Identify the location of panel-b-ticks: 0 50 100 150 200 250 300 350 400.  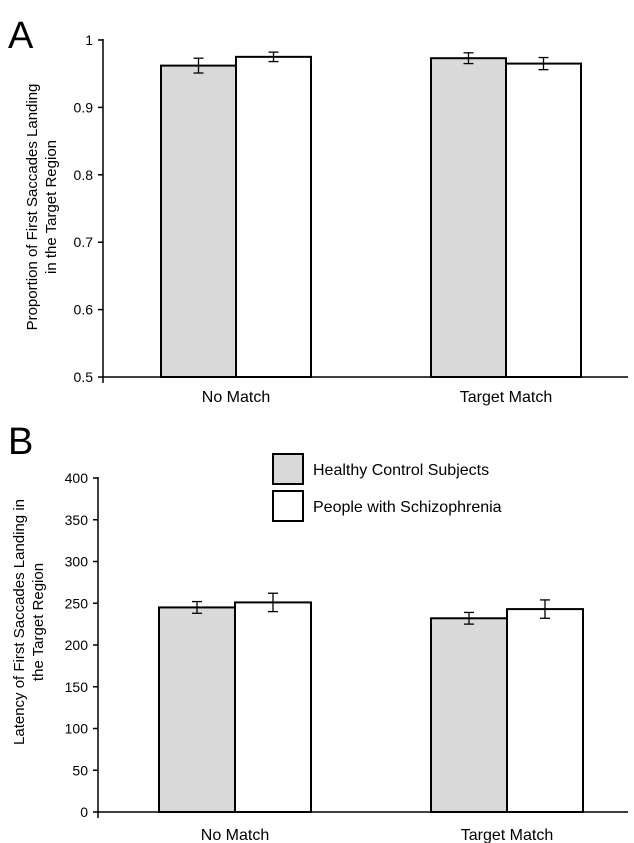
(81, 645).